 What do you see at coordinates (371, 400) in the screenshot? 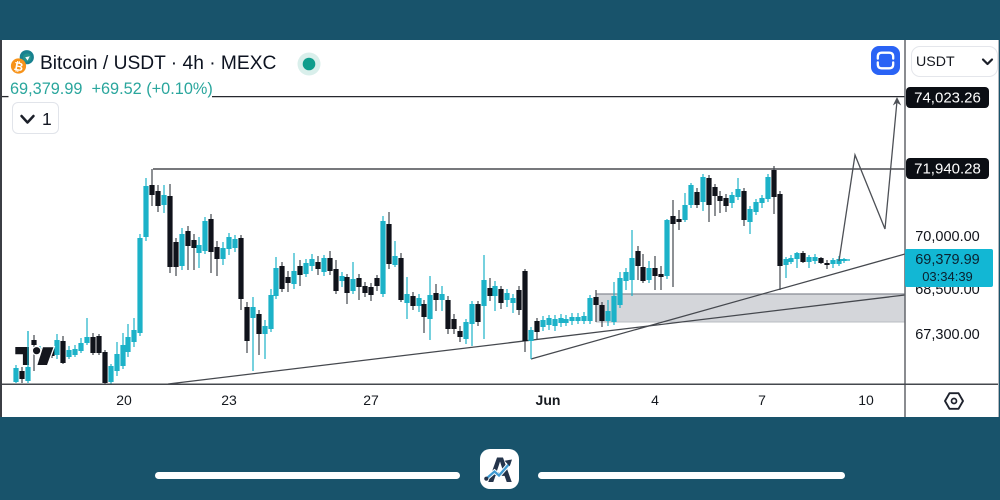
I see `svg-text: 27` at bounding box center [371, 400].